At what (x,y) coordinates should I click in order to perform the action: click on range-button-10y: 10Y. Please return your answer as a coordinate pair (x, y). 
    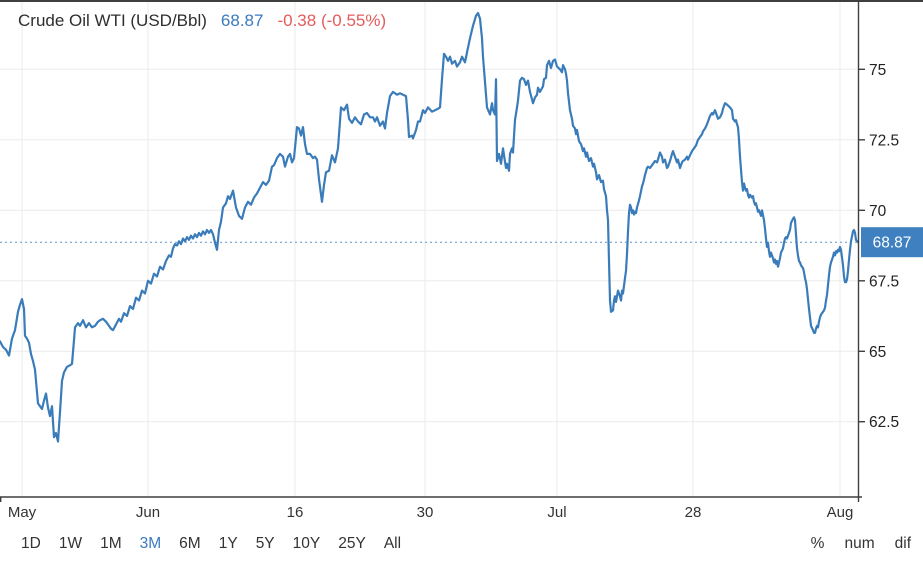
    Looking at the image, I should click on (306, 543).